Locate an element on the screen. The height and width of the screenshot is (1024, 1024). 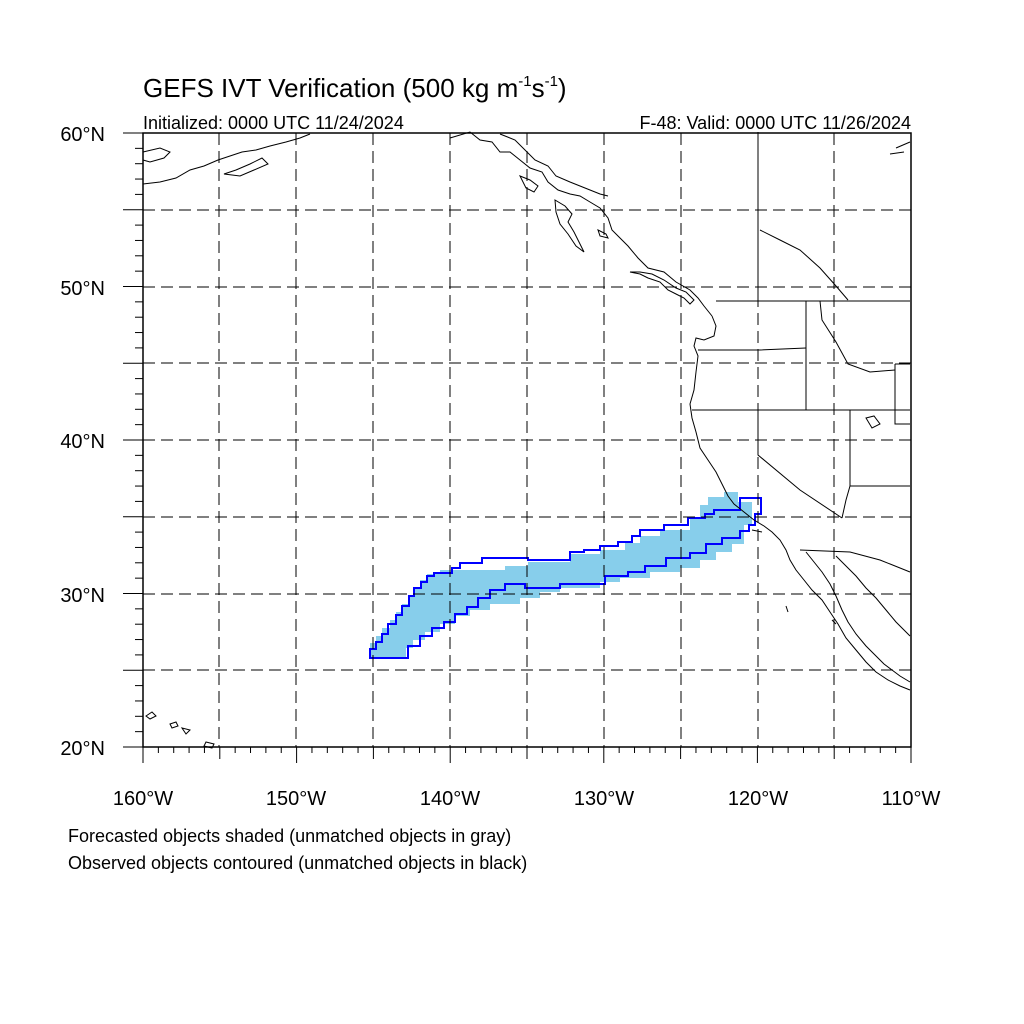
valid-time-label: F-48: Valid: 0000 UTC 11/26/2024 is located at coordinates (776, 123).